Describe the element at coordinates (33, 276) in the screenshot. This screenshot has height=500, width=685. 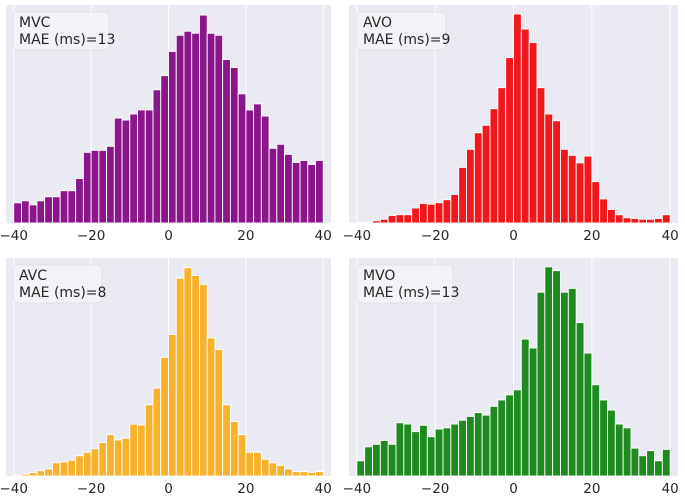
I see `legend-title: AVC` at that location.